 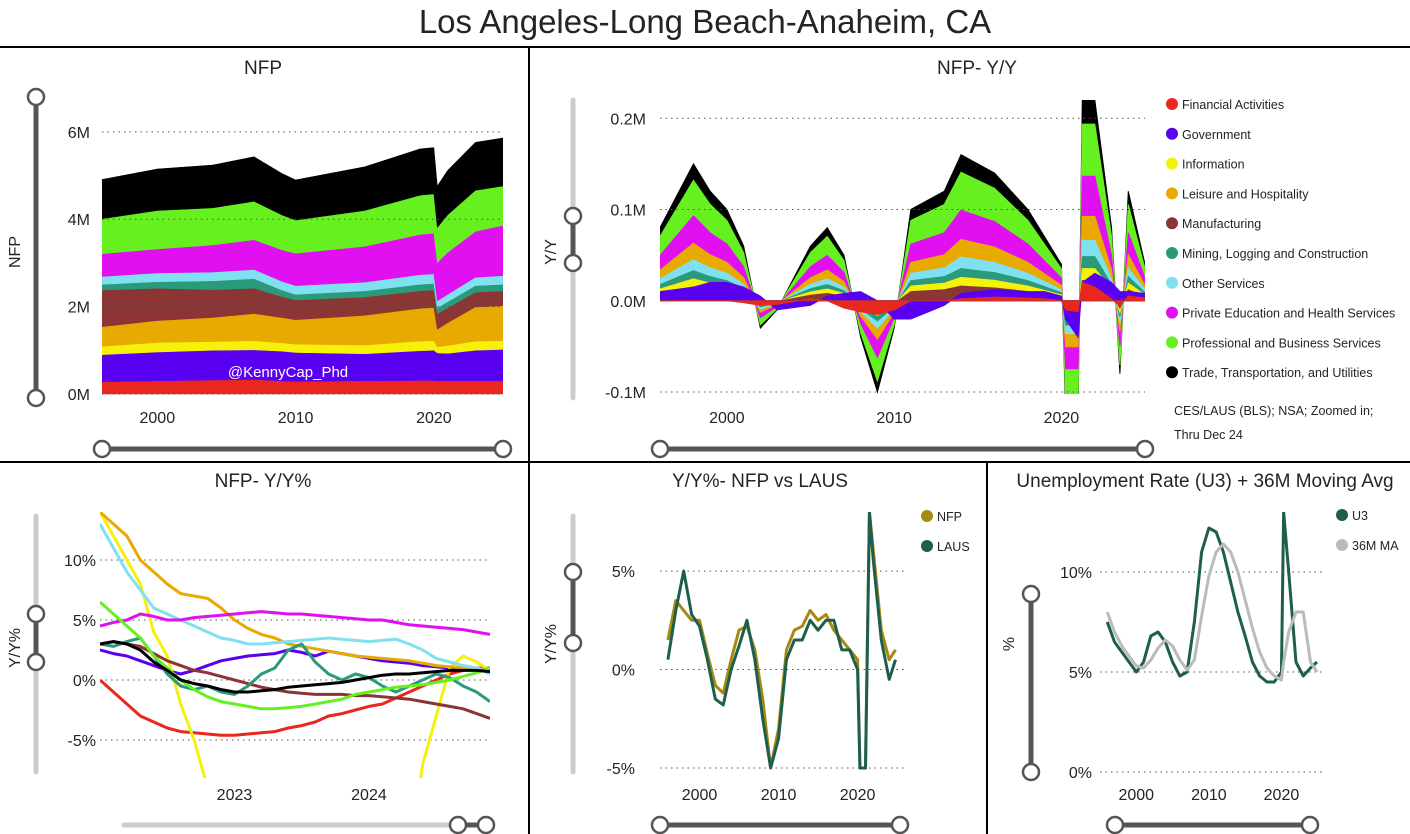 What do you see at coordinates (1221, 224) in the screenshot?
I see `legend-label-manufacturing: Manufacturing` at bounding box center [1221, 224].